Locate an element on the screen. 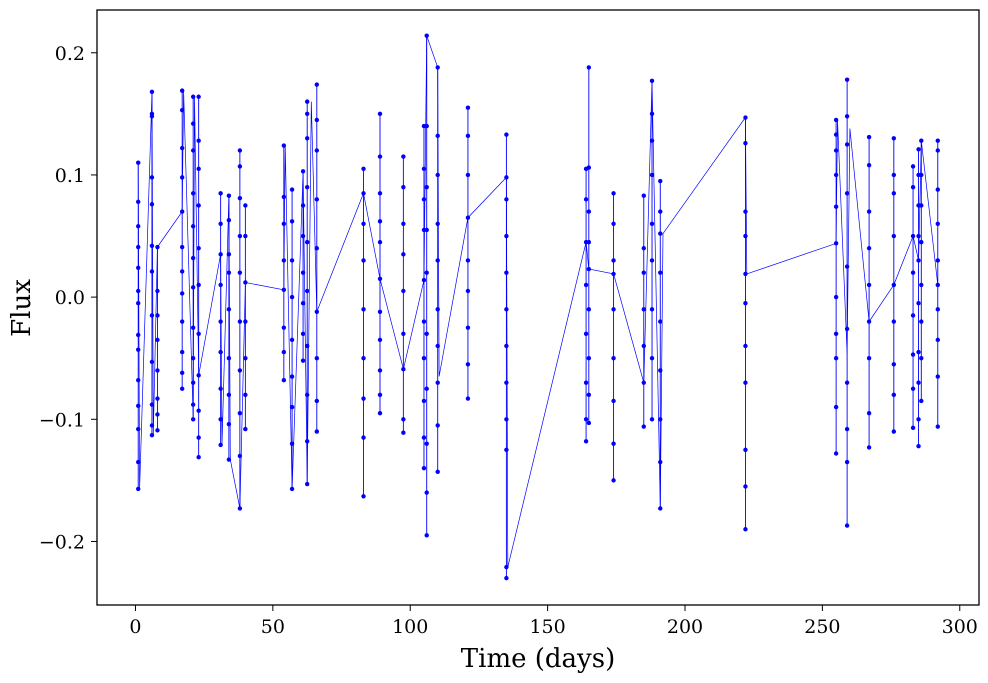 This screenshot has height=683, width=988. x-tick-label-150: 150 is located at coordinates (547, 627).